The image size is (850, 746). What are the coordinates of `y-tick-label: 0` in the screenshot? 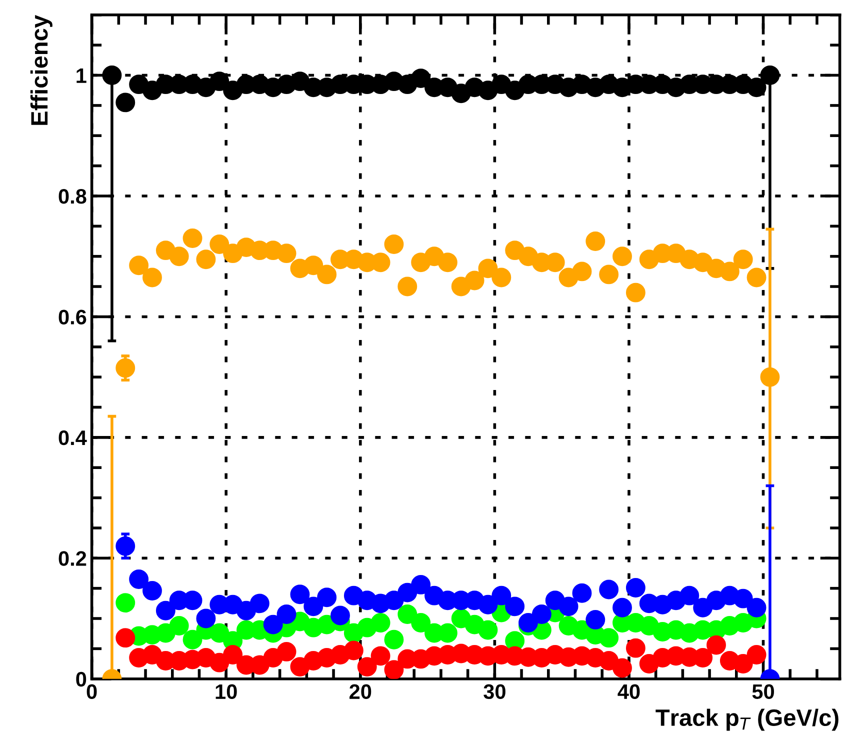 It's located at (81, 679).